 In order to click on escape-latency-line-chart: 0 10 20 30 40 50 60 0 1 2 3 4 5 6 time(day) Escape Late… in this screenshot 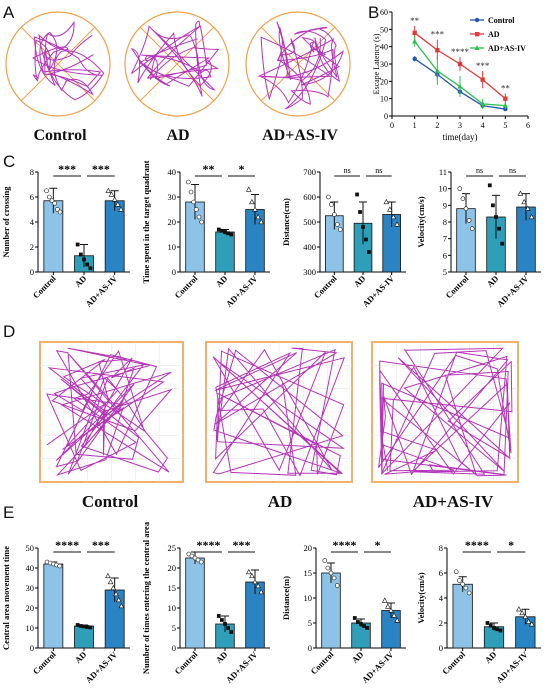, I will do `click(451, 75)`.